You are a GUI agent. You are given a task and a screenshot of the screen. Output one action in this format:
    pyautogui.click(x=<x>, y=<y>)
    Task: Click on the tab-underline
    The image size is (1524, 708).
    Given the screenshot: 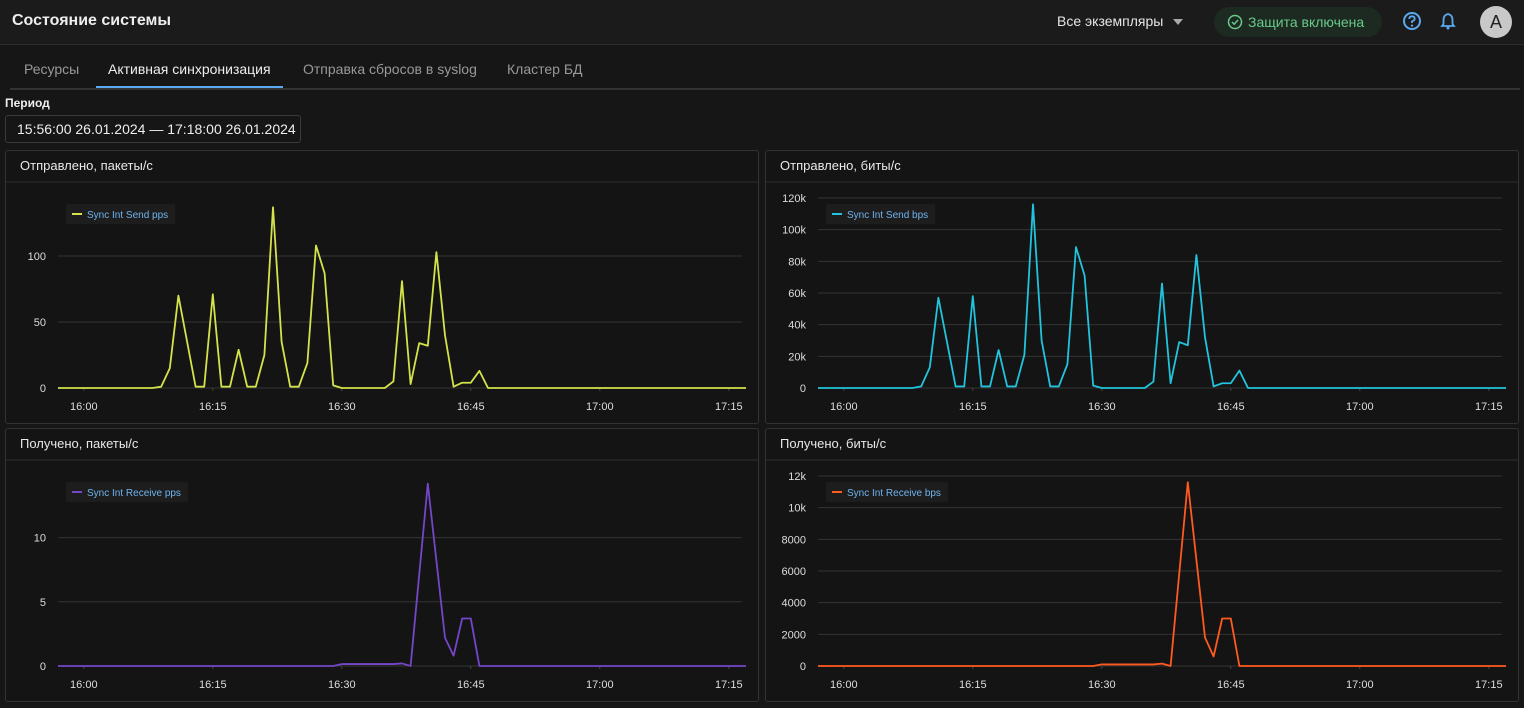 What is the action you would take?
    pyautogui.click(x=189, y=87)
    